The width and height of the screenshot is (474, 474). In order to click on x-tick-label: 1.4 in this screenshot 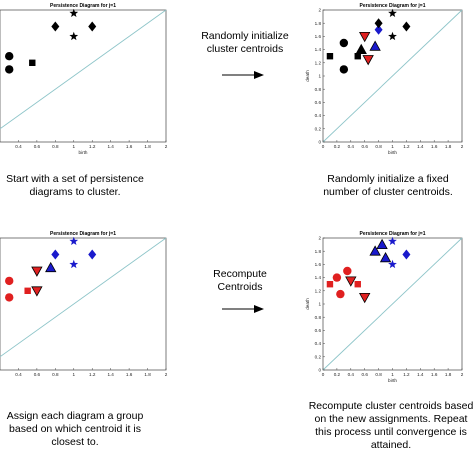, I will do `click(110, 146)`.